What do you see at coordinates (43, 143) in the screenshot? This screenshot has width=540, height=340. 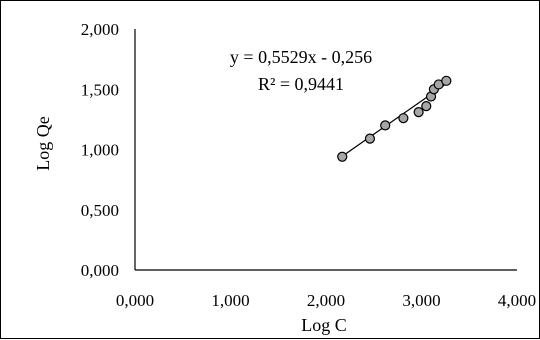 I see `y-axis-title: Log Qe` at bounding box center [43, 143].